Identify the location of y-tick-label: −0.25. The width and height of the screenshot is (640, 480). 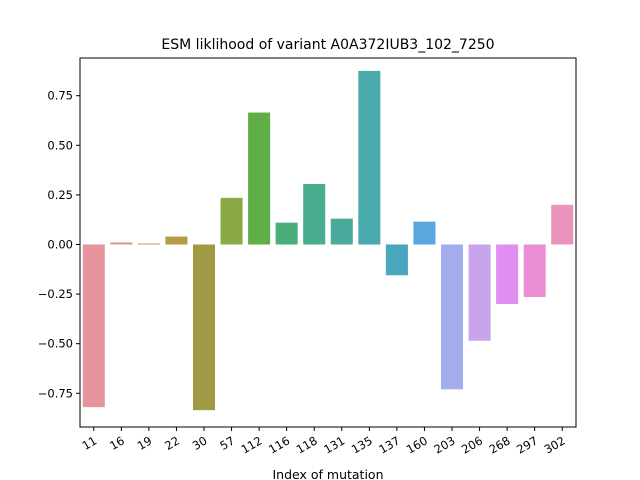
(55, 294).